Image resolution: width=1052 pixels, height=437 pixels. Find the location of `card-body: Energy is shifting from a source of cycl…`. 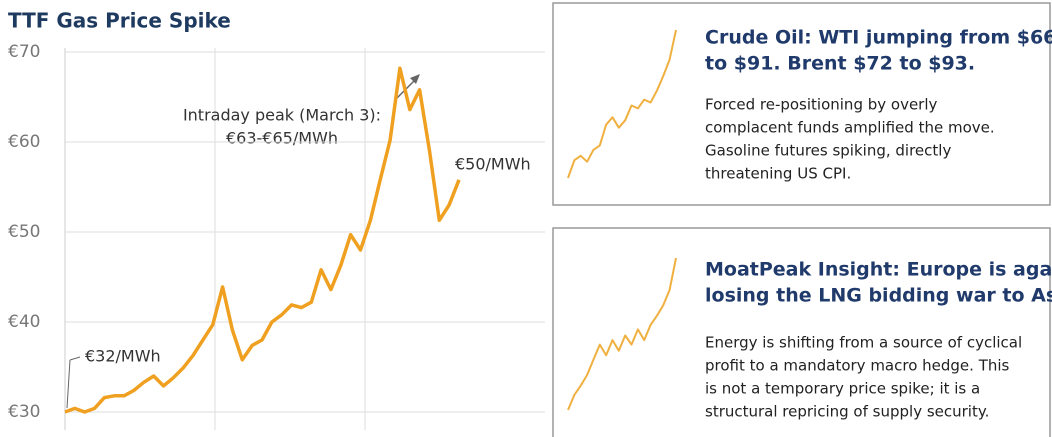

card-body: Energy is shifting from a source of cycl… is located at coordinates (863, 343).